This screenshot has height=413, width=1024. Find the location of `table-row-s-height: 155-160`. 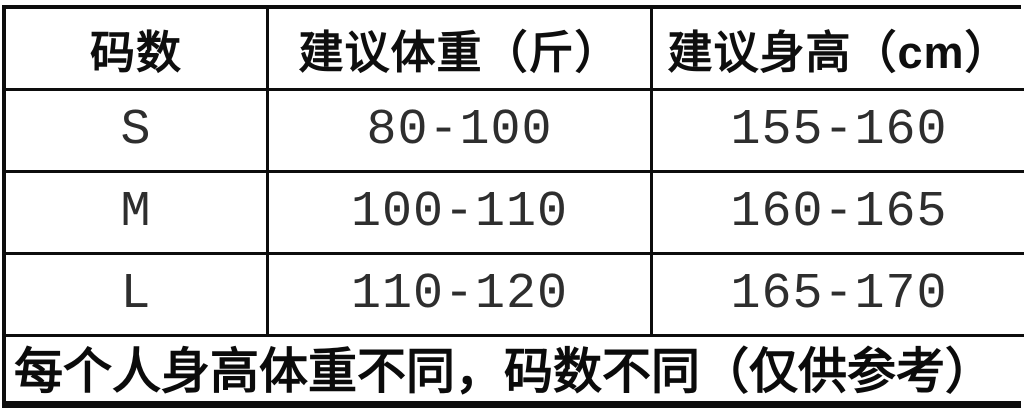

table-row-s-height: 155-160 is located at coordinates (838, 132).